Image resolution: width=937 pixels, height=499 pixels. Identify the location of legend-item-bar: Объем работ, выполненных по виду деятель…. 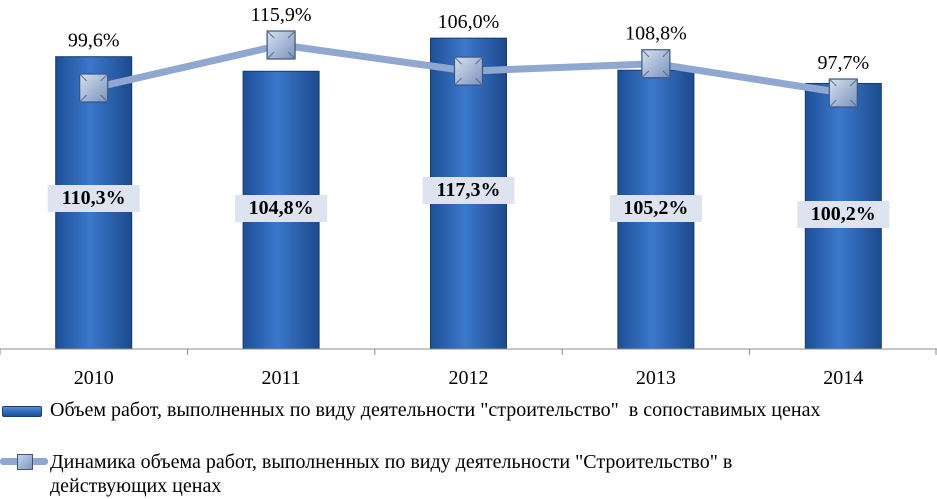
(410, 410).